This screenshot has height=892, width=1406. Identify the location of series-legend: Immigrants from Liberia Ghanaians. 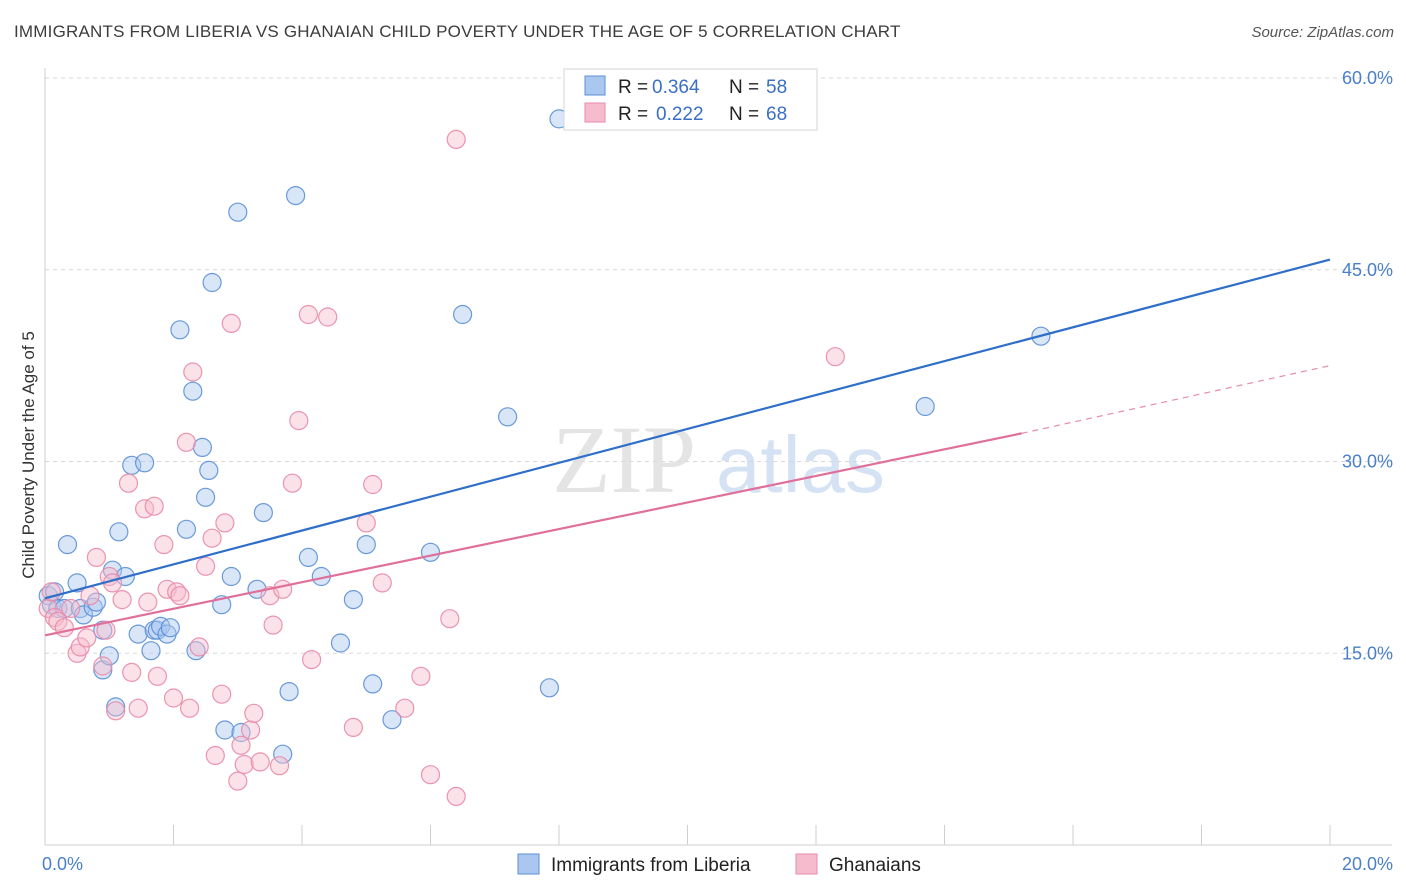
(719, 864).